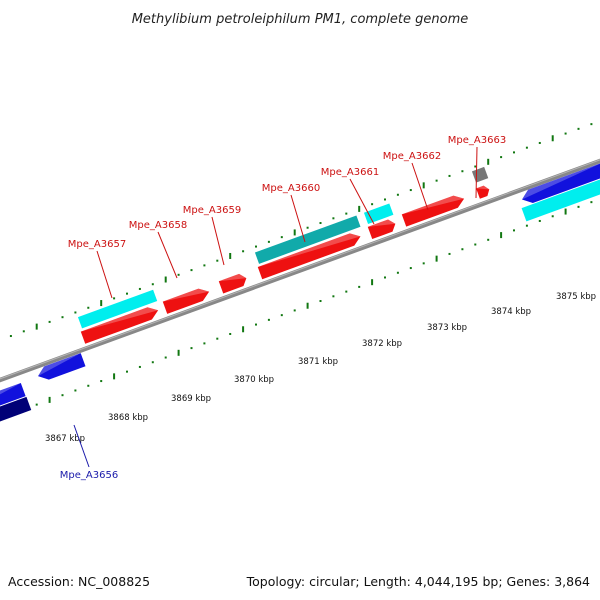  Describe the element at coordinates (65, 439) in the screenshot. I see `tick-label-3867-kbp: 3867 kbp` at that location.